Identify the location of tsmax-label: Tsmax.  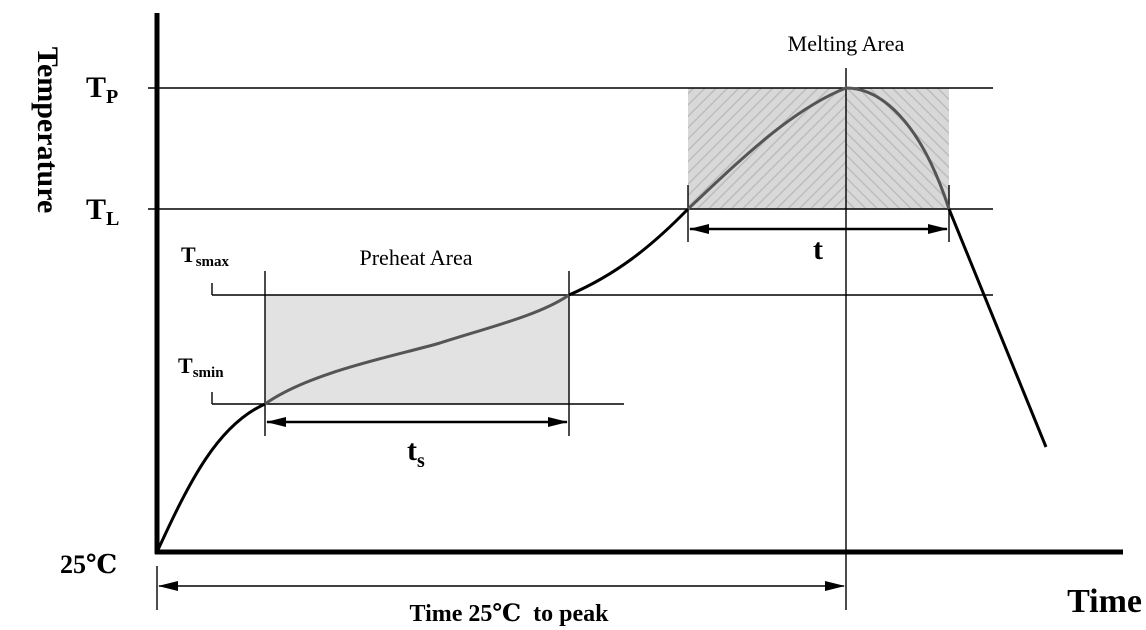
(205, 256).